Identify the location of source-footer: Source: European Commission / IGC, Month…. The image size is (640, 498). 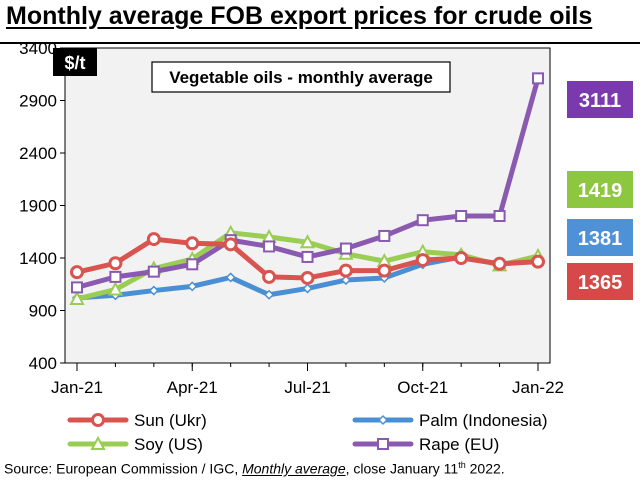
(254, 468).